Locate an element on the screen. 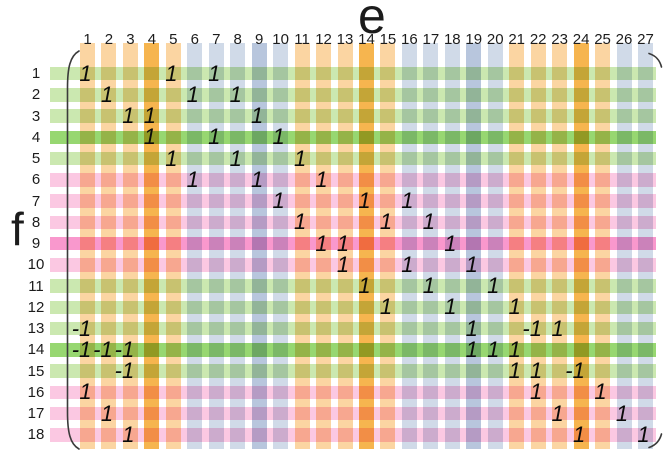  column-header: 18 is located at coordinates (452, 39).